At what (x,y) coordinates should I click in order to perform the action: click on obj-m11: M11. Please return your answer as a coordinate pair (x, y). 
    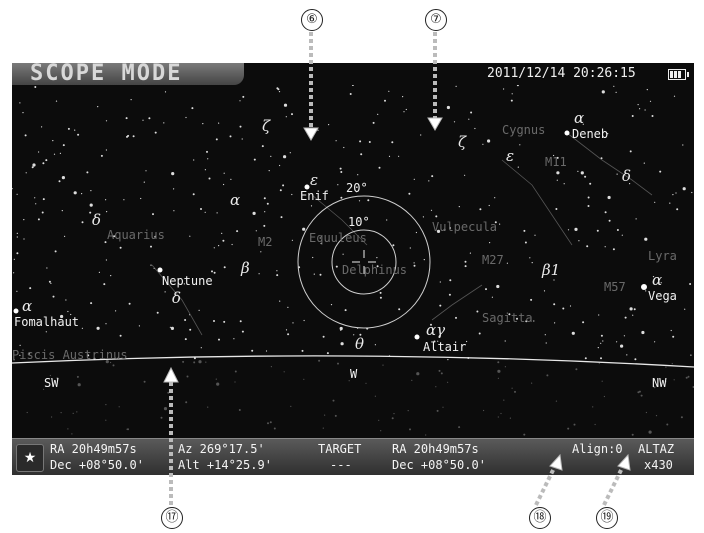
    Looking at the image, I should click on (556, 162).